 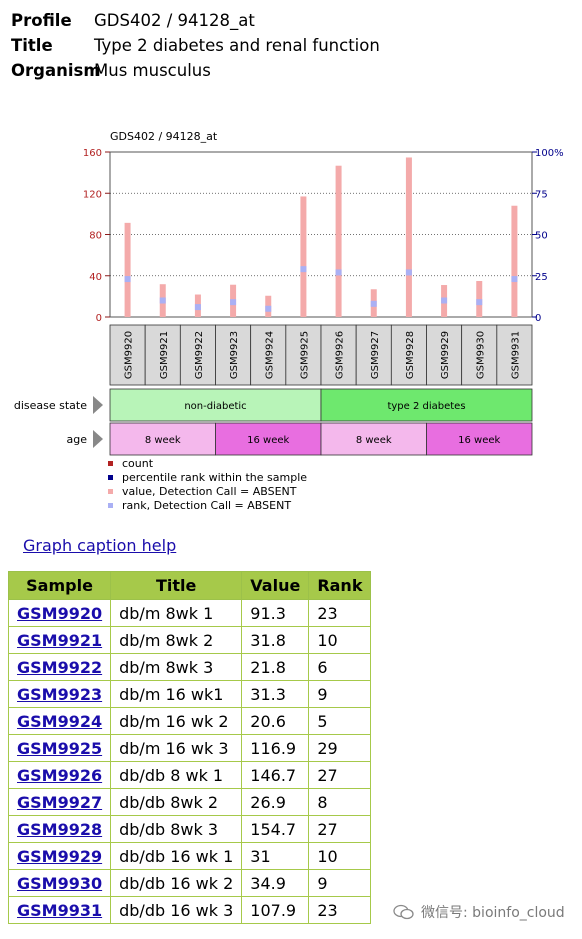 What do you see at coordinates (174, 20) in the screenshot?
I see `profile-value: GDS402 / 94128_at` at bounding box center [174, 20].